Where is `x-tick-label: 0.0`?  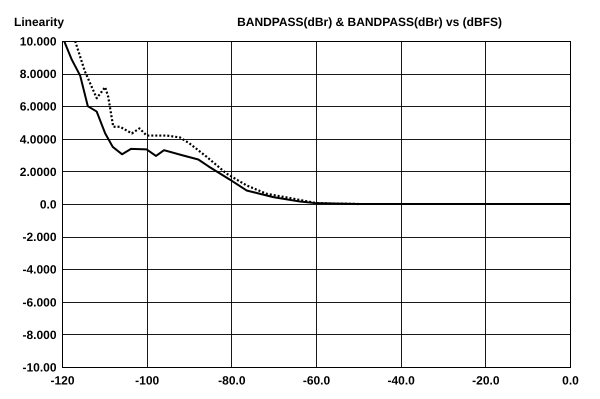 x-tick-label: 0.0 is located at coordinates (571, 381).